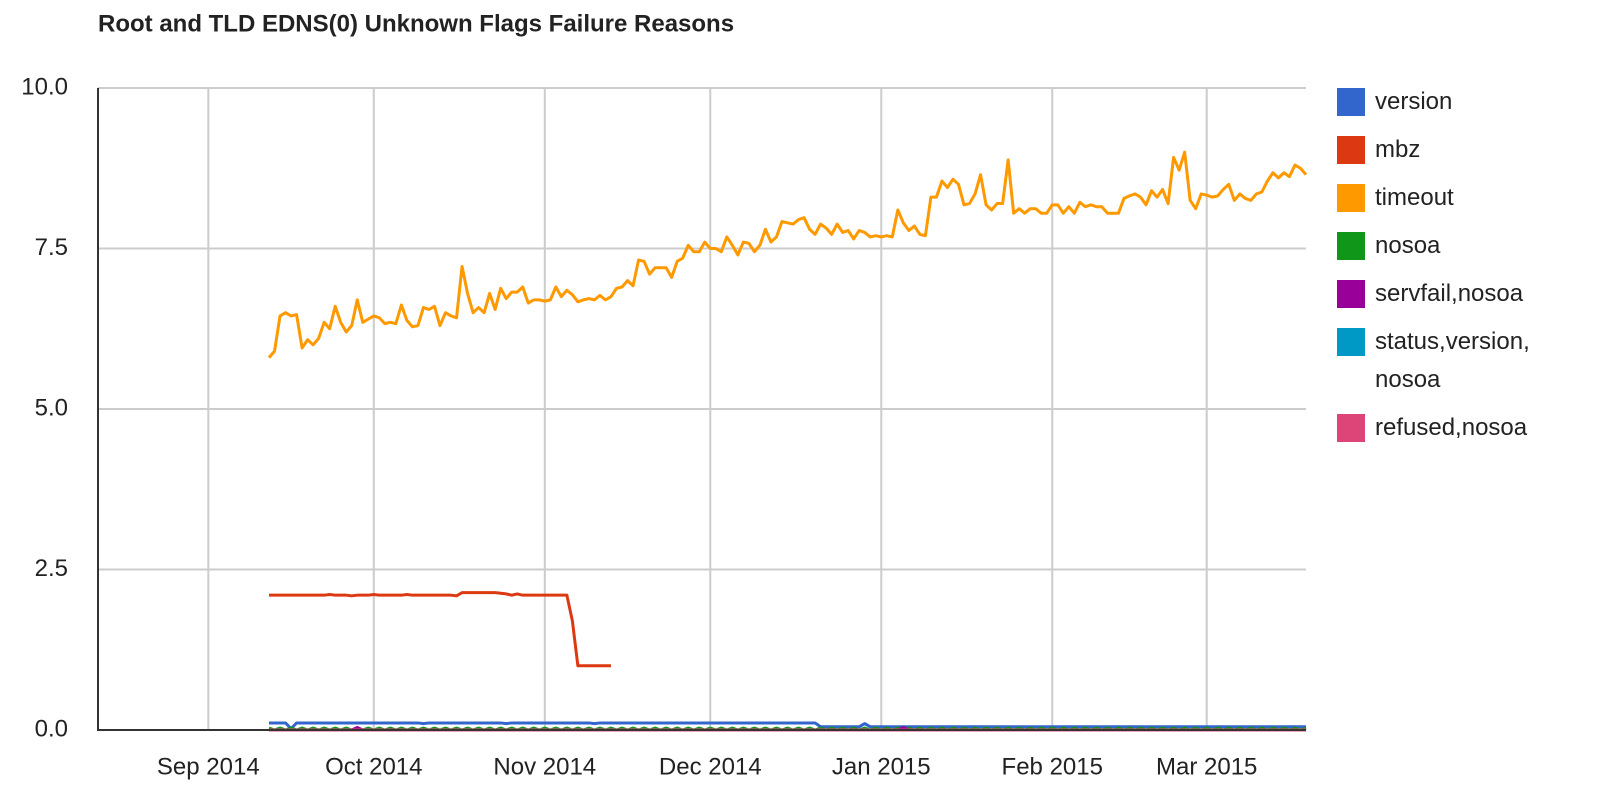 This screenshot has width=1603, height=799. What do you see at coordinates (1398, 149) in the screenshot?
I see `legend-label: mbz` at bounding box center [1398, 149].